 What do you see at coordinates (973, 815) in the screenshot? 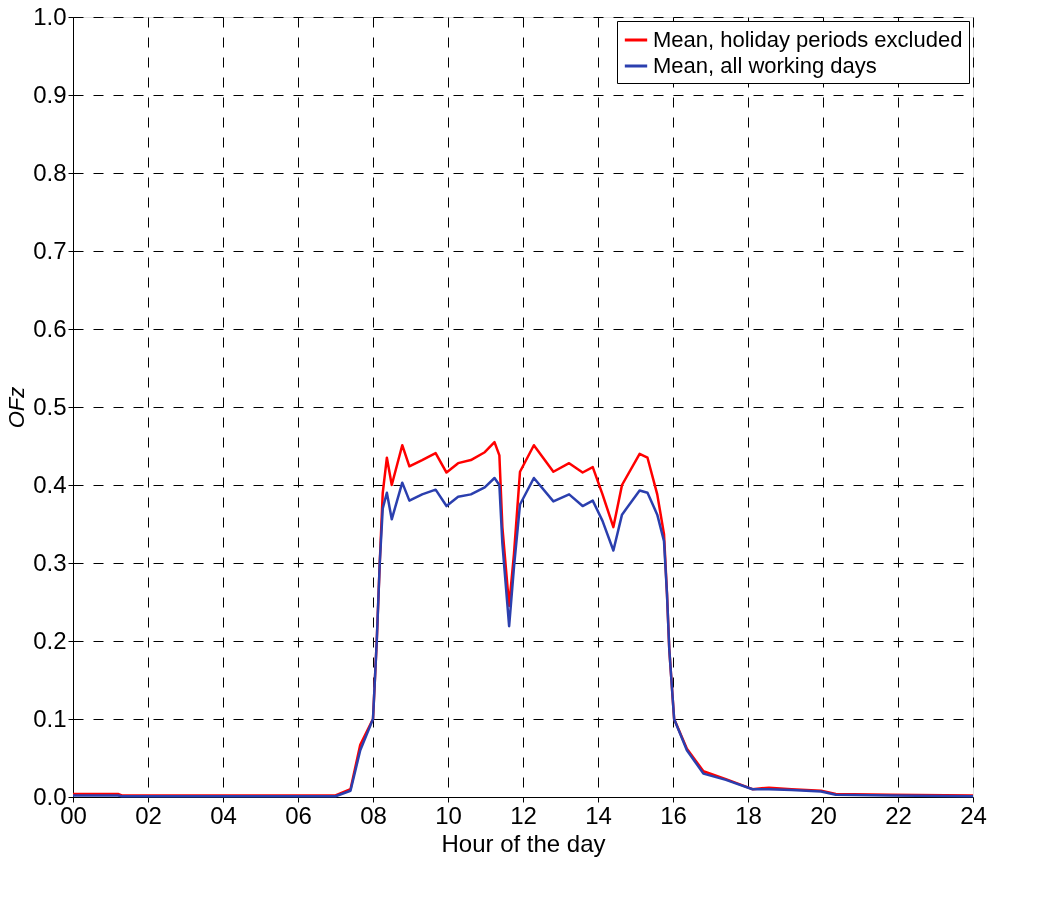
I see `x-tick-label: 24` at bounding box center [973, 815].